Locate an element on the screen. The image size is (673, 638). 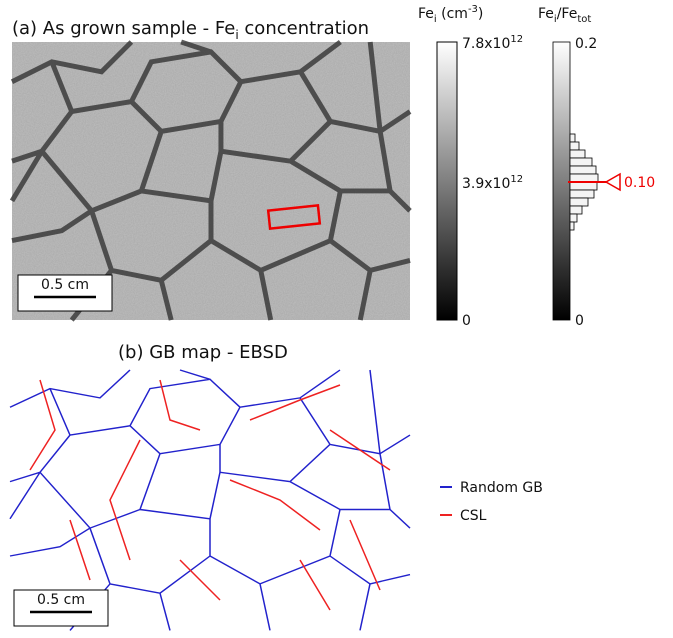
colorbar-tick: 0 is located at coordinates (466, 321).